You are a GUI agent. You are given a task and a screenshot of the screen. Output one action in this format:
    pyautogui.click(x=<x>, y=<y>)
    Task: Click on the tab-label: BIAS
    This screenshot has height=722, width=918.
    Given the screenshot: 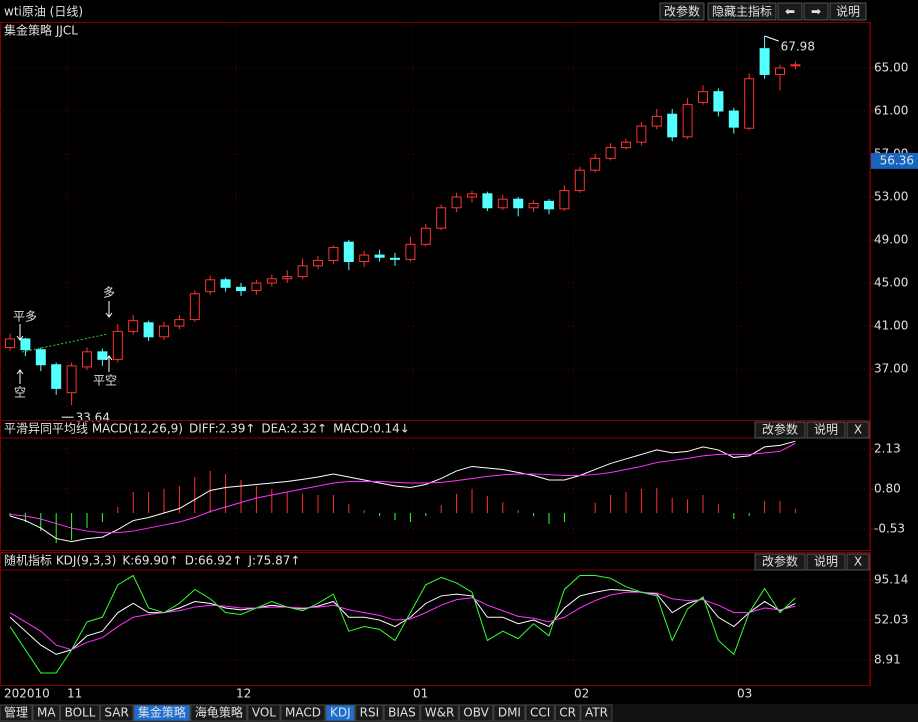 What is the action you would take?
    pyautogui.click(x=402, y=713)
    